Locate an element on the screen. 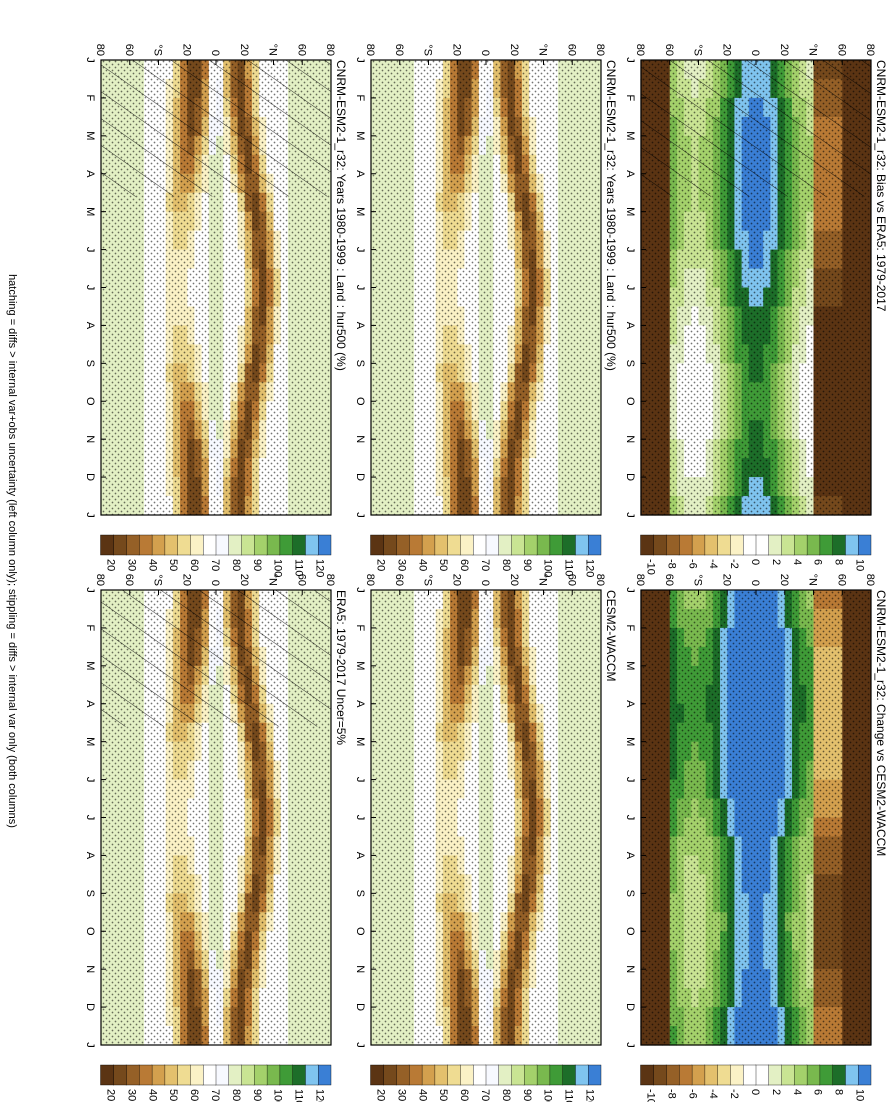  colorbar-label: -10 is located at coordinates (650, 567).